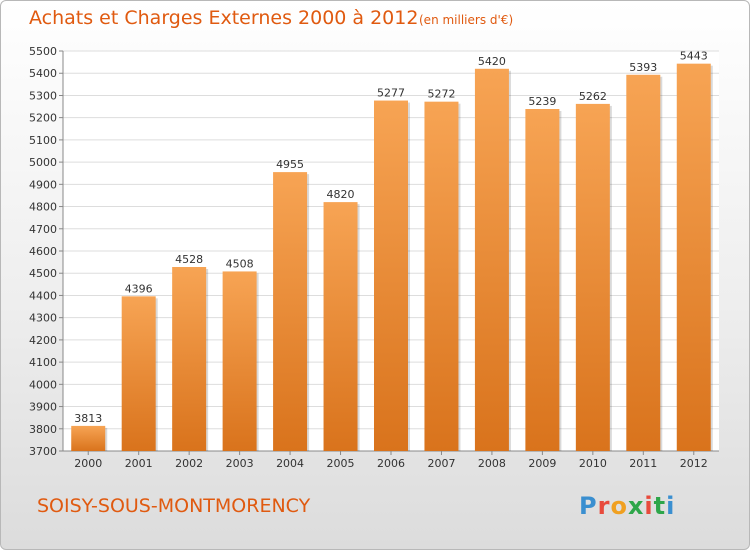  What do you see at coordinates (239, 361) in the screenshot?
I see `bar-2003` at bounding box center [239, 361].